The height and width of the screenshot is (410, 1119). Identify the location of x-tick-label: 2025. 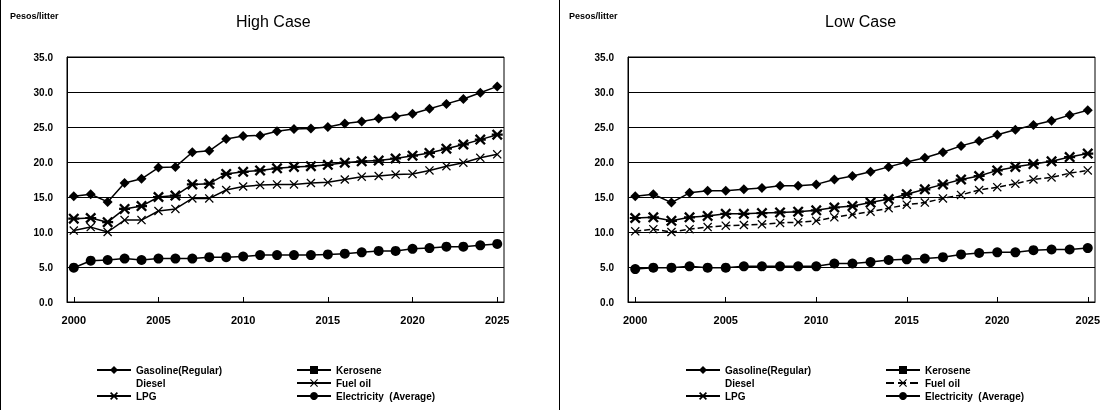
(497, 319).